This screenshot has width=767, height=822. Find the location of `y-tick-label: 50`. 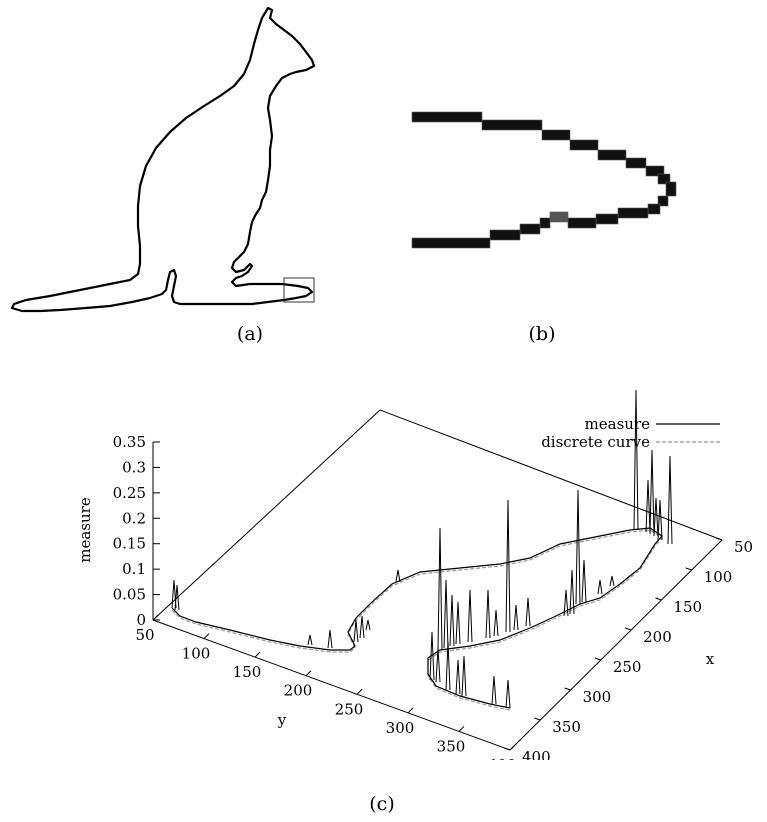

y-tick-label: 50 is located at coordinates (144, 635).